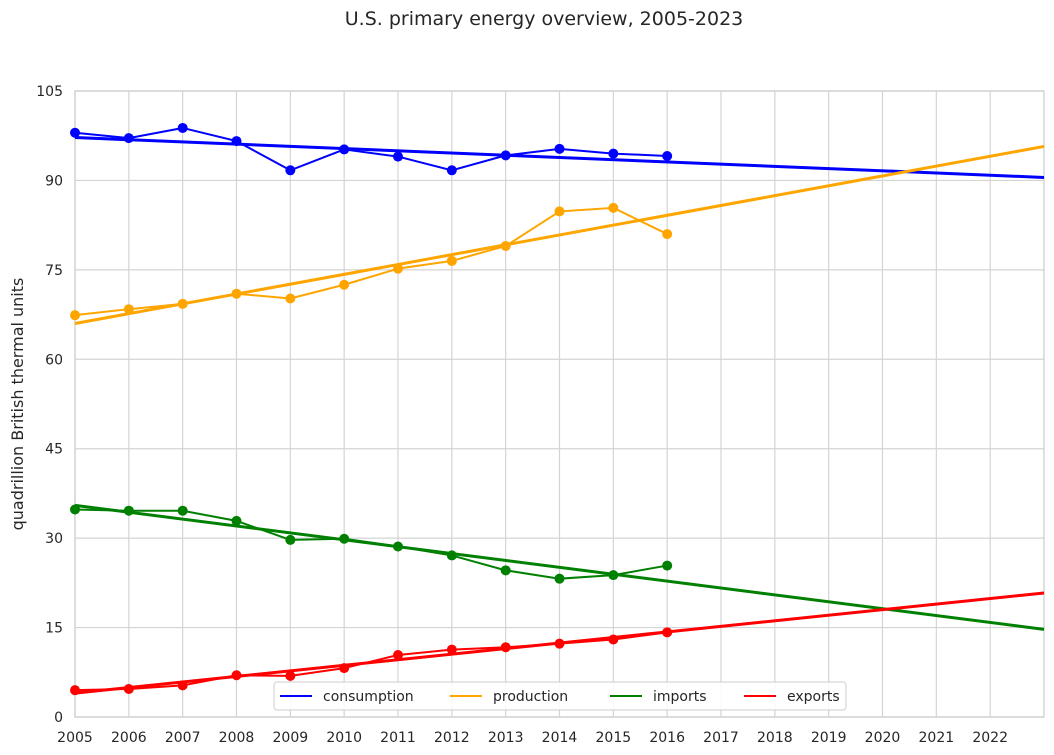  I want to click on y-tick-label: 45, so click(54, 450).